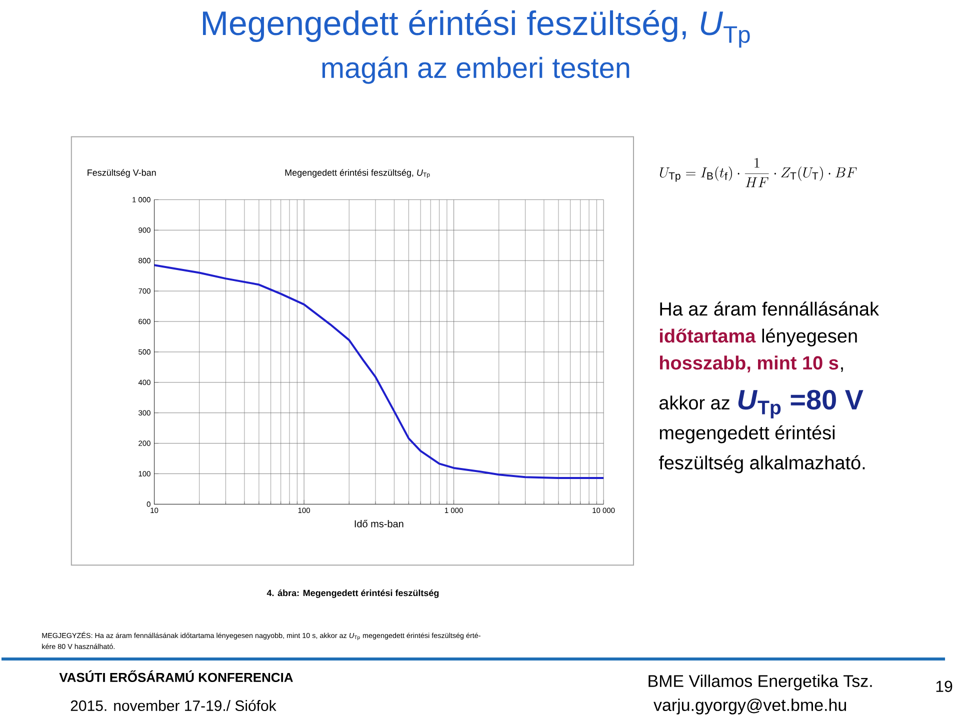  I want to click on text: BME Villamos Energetika Tsz., so click(760, 682).